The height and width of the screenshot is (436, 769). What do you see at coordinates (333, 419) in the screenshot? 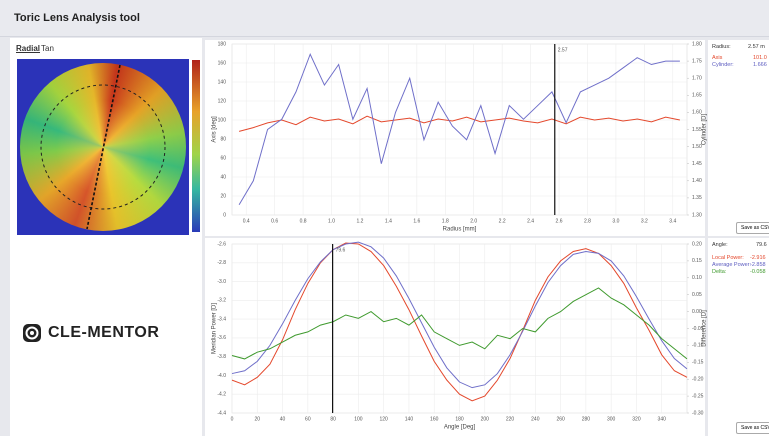
I see `x-tick-label: 80` at bounding box center [333, 419].